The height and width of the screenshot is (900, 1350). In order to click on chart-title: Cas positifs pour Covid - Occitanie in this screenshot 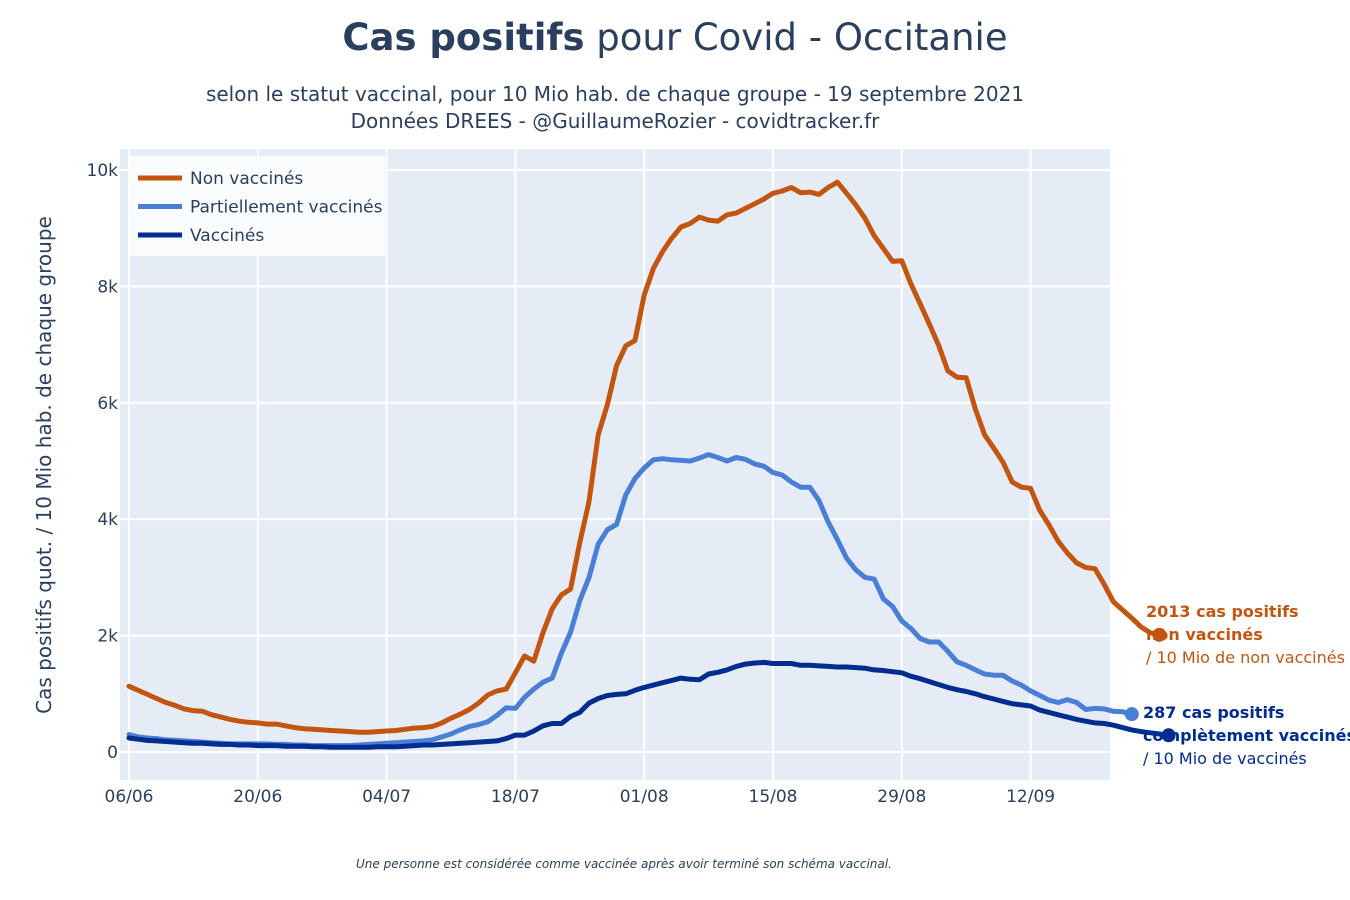, I will do `click(675, 37)`.